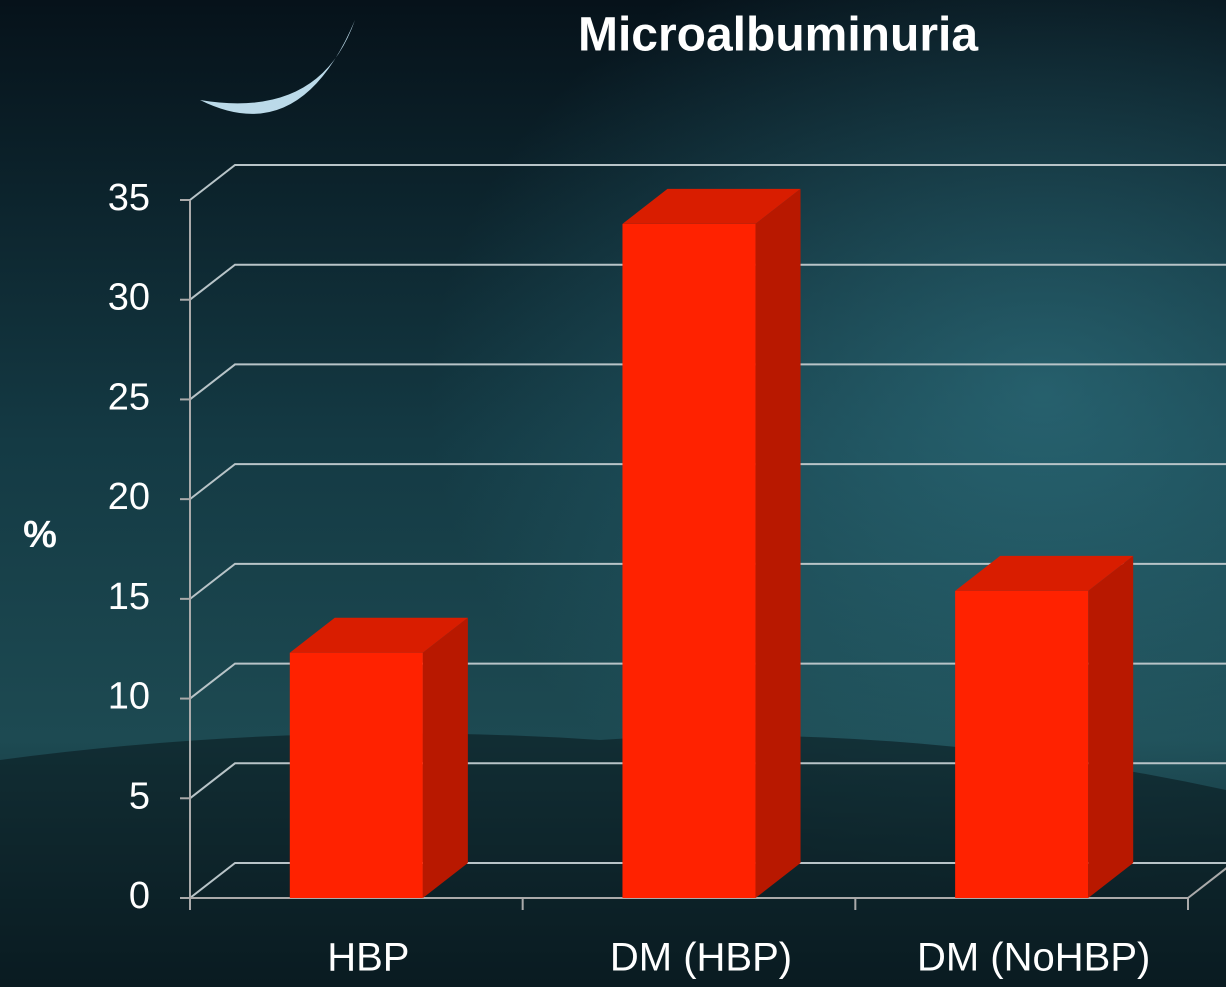  What do you see at coordinates (701, 958) in the screenshot?
I see `x-tick-label: DM (HBP)` at bounding box center [701, 958].